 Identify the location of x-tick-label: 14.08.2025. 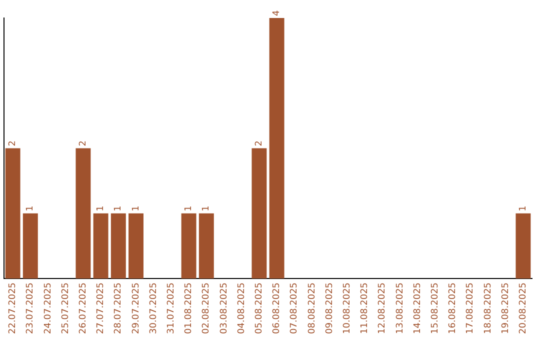
(417, 308).